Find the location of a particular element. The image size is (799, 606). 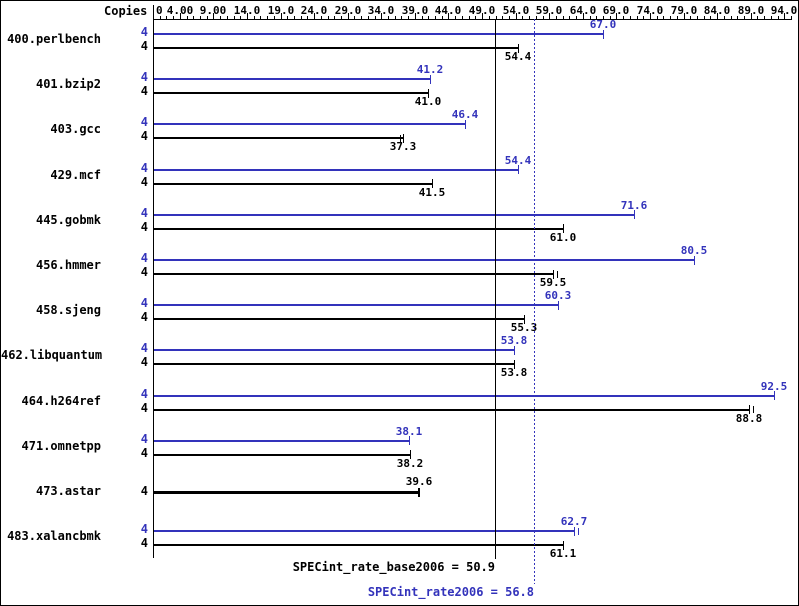

peak-value-label: 62.7 is located at coordinates (574, 521).